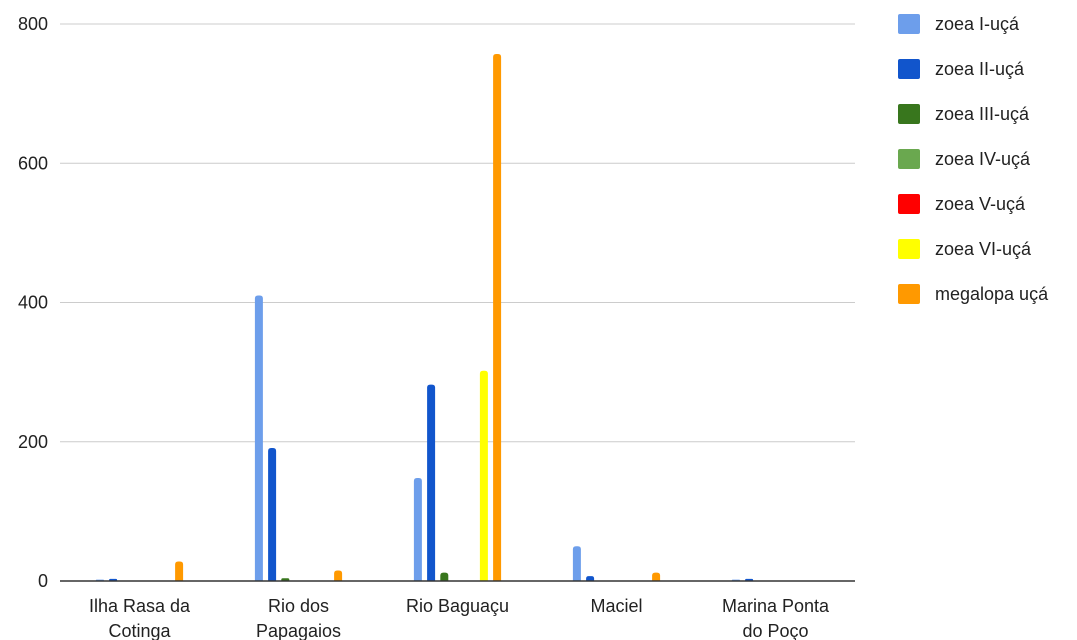  What do you see at coordinates (457, 606) in the screenshot?
I see `x-tick-label: Rio Baguaçu` at bounding box center [457, 606].